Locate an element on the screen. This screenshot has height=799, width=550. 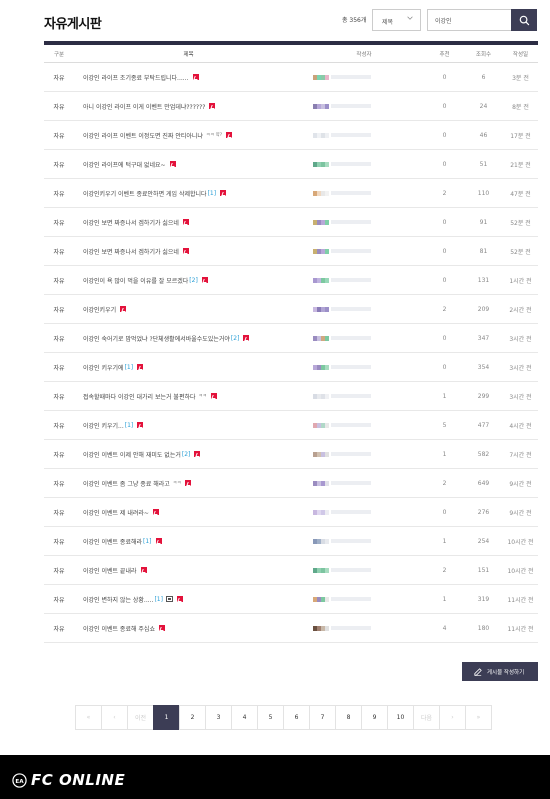
table-row: 자유 이강인 보면 짜증나서 겜하기가 싫으네 0 91 52분 전 is located at coordinates (291, 222).